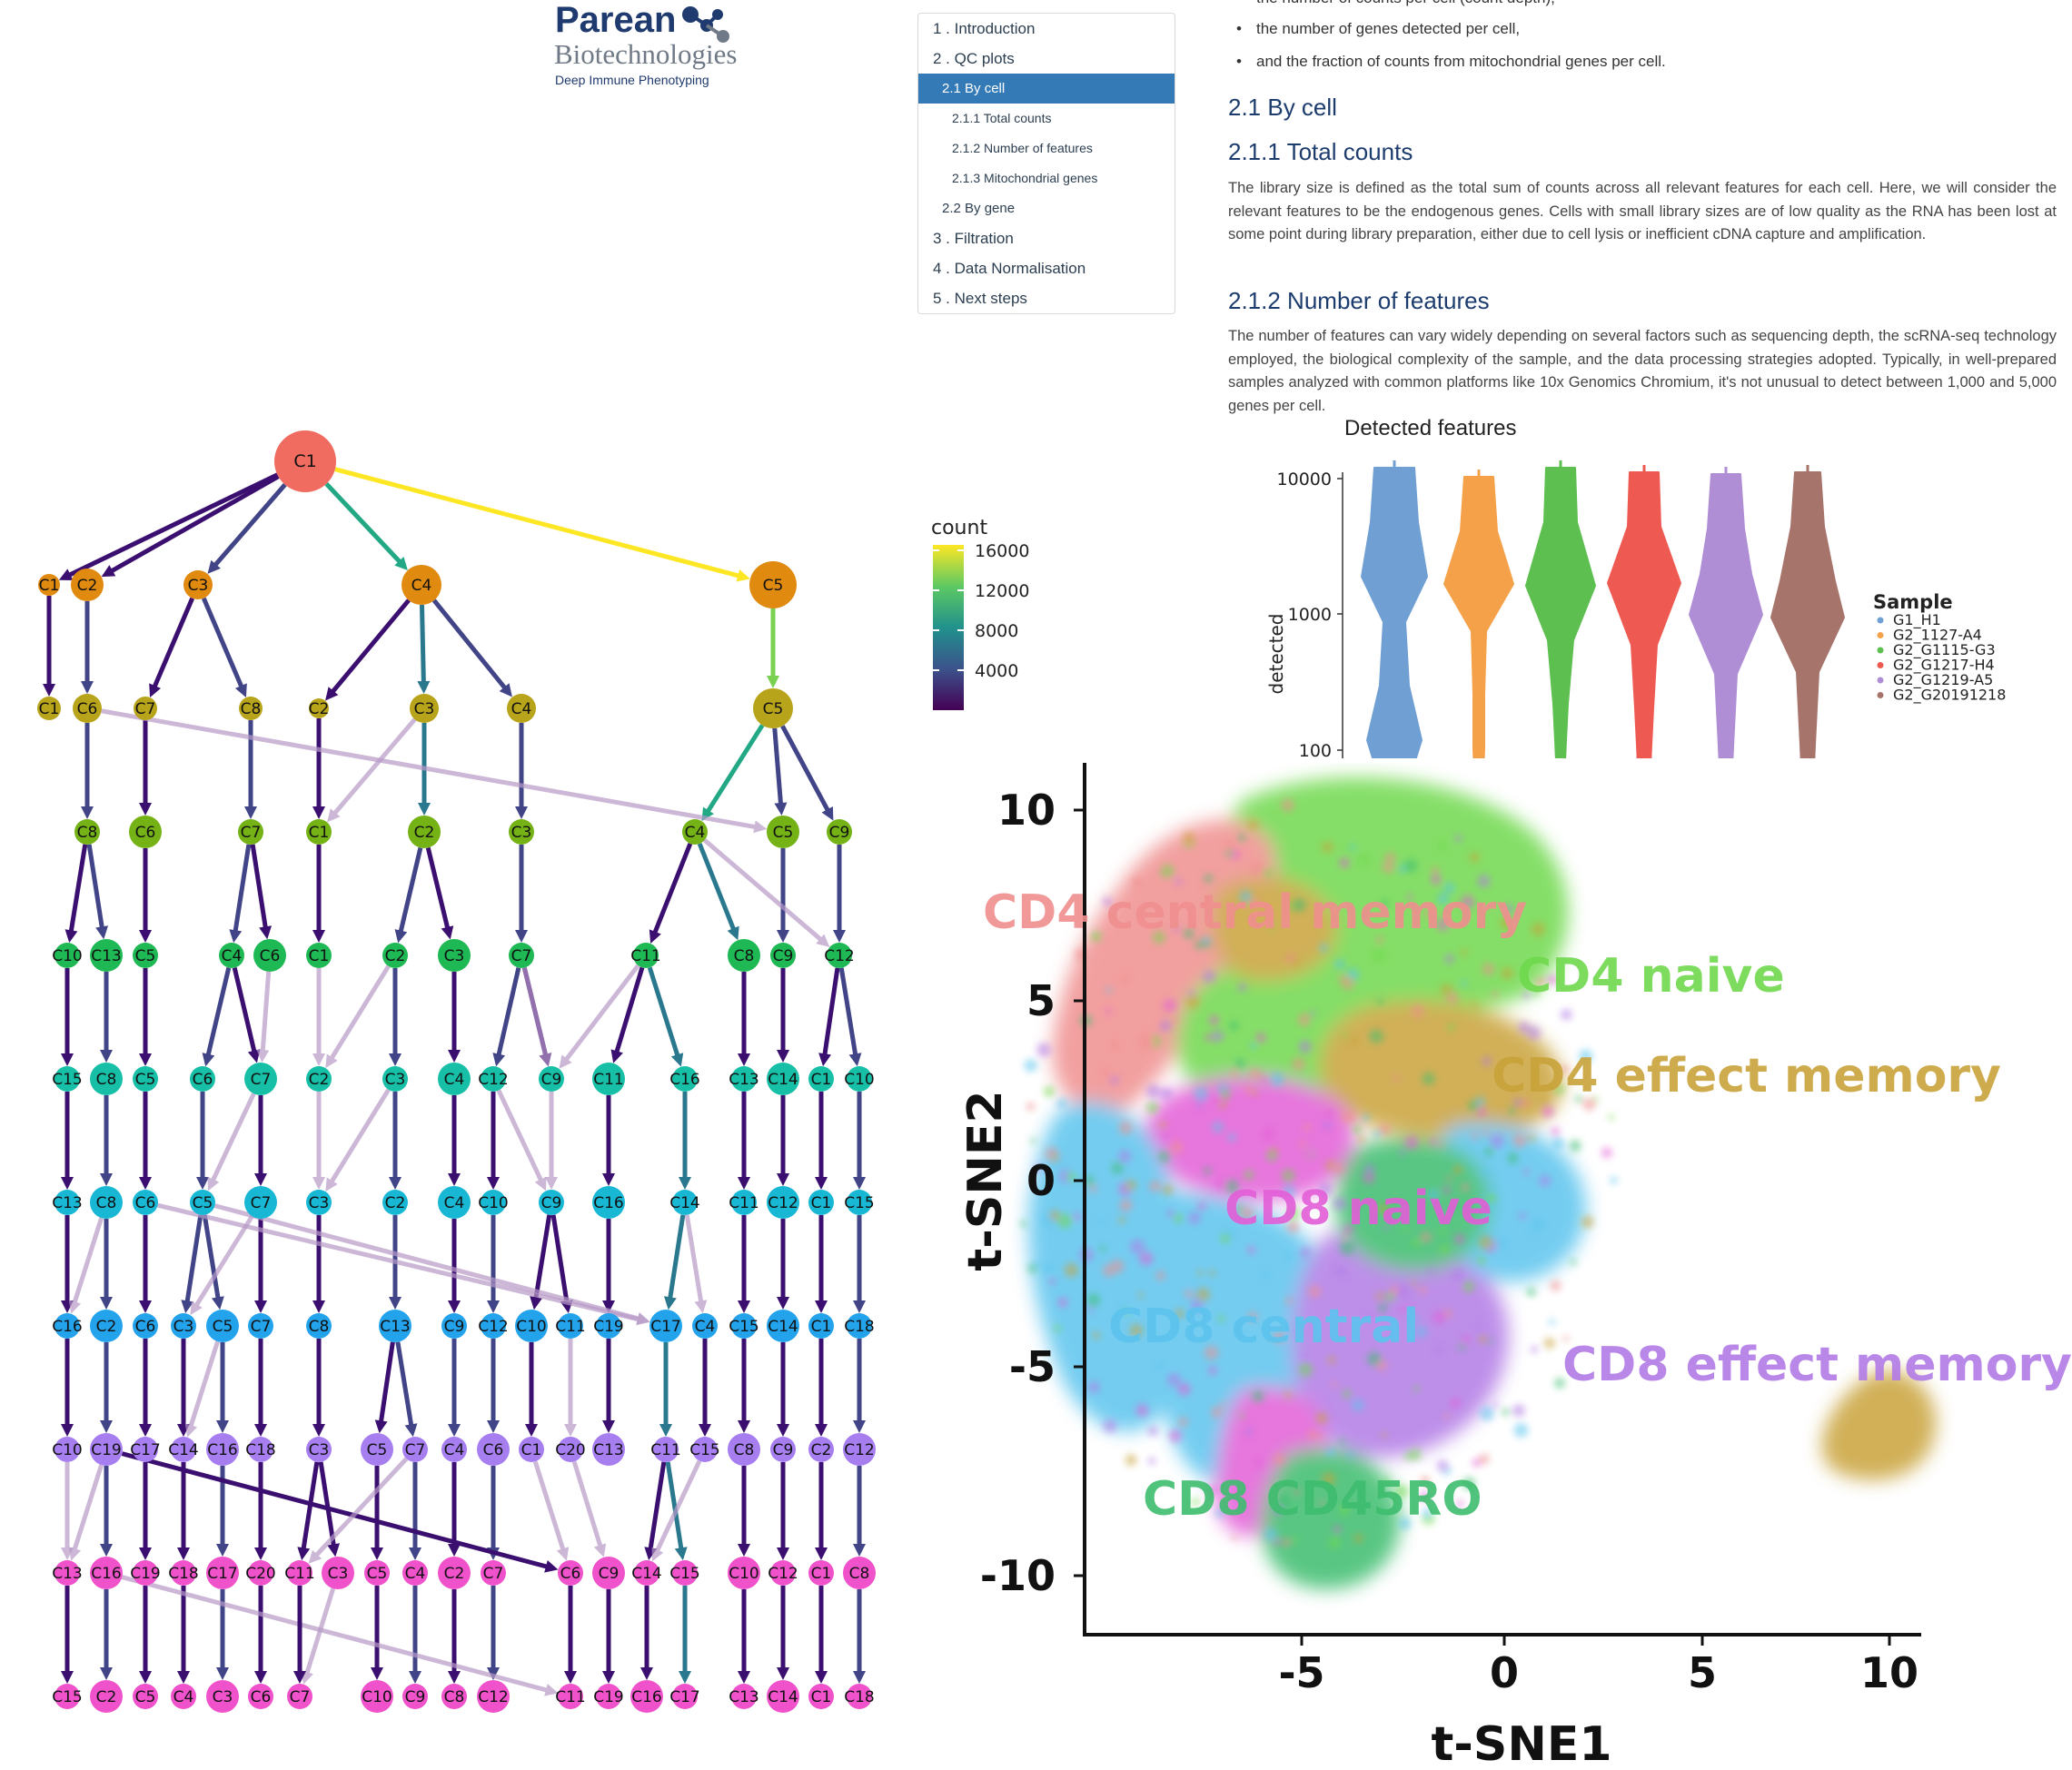 This screenshot has height=1770, width=2072. I want to click on violin-y-tick: 100, so click(1315, 749).